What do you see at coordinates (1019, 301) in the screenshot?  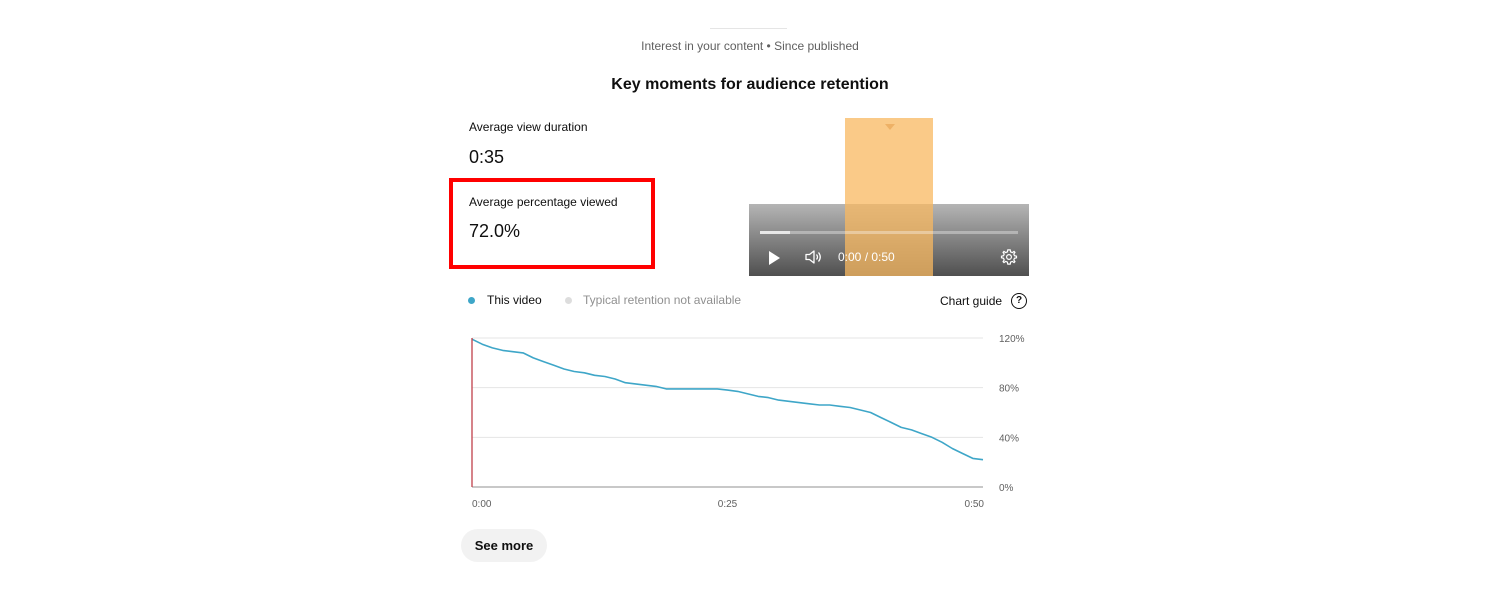 I see `help-icon: ?` at bounding box center [1019, 301].